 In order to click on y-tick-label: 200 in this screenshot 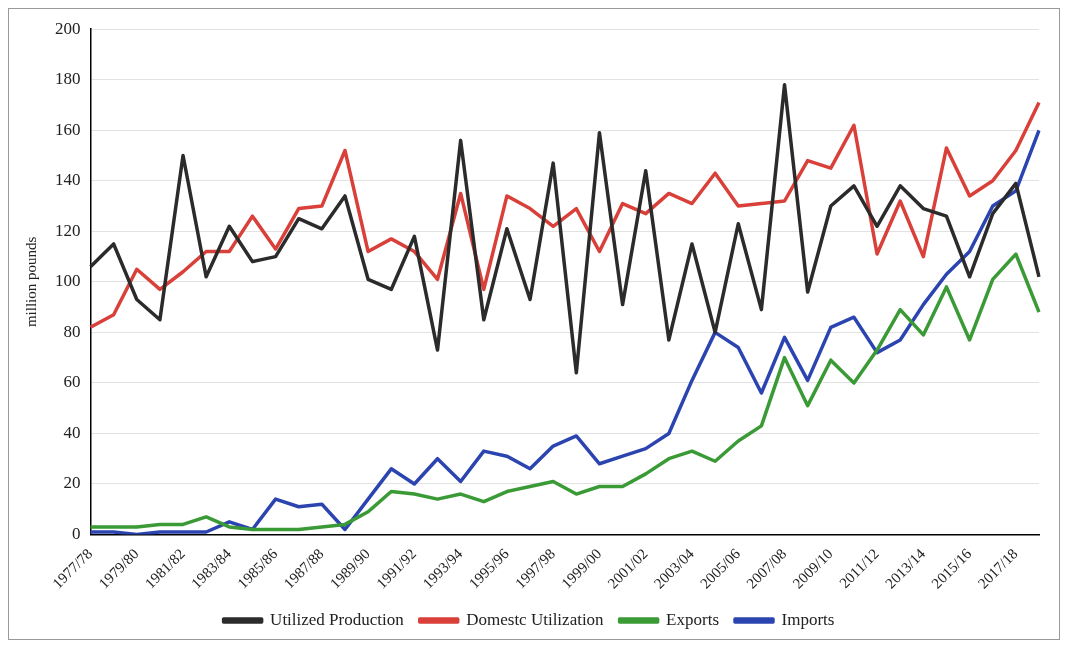, I will do `click(68, 28)`.